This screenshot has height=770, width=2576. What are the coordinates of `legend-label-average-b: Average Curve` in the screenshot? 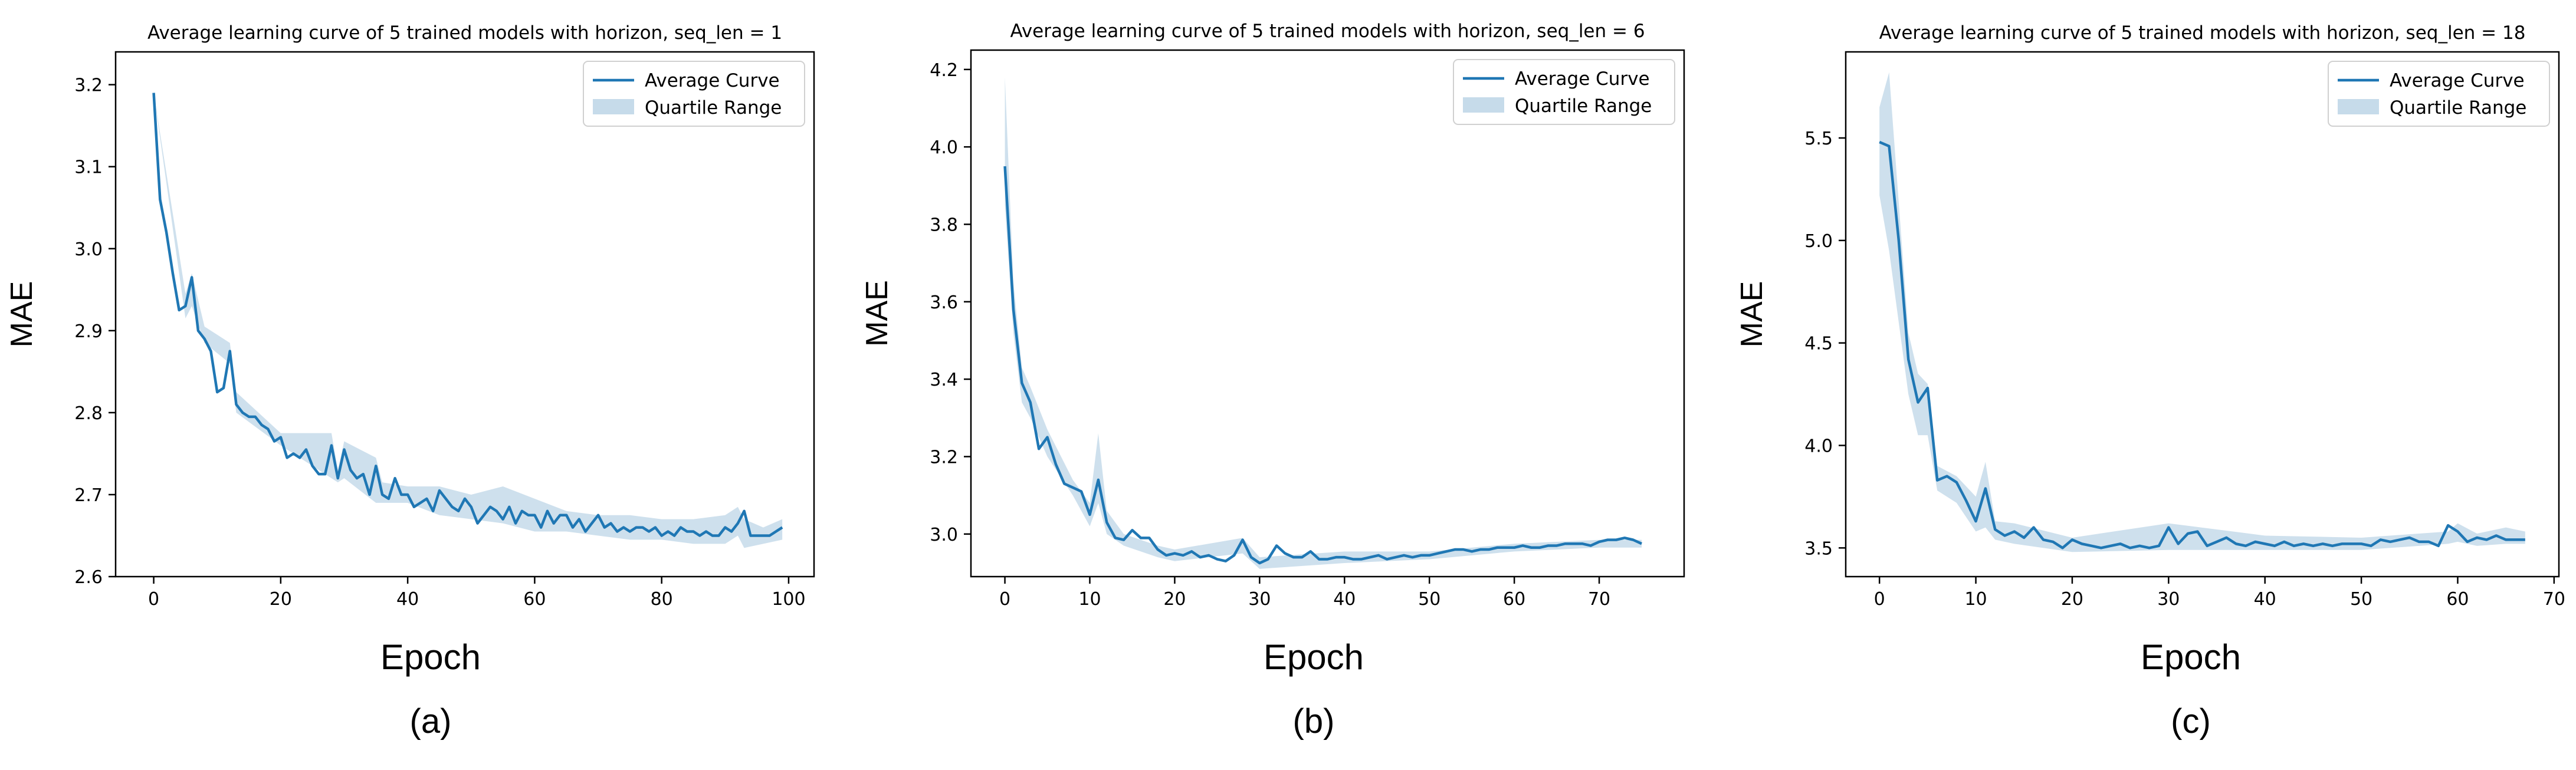 It's located at (1582, 79).